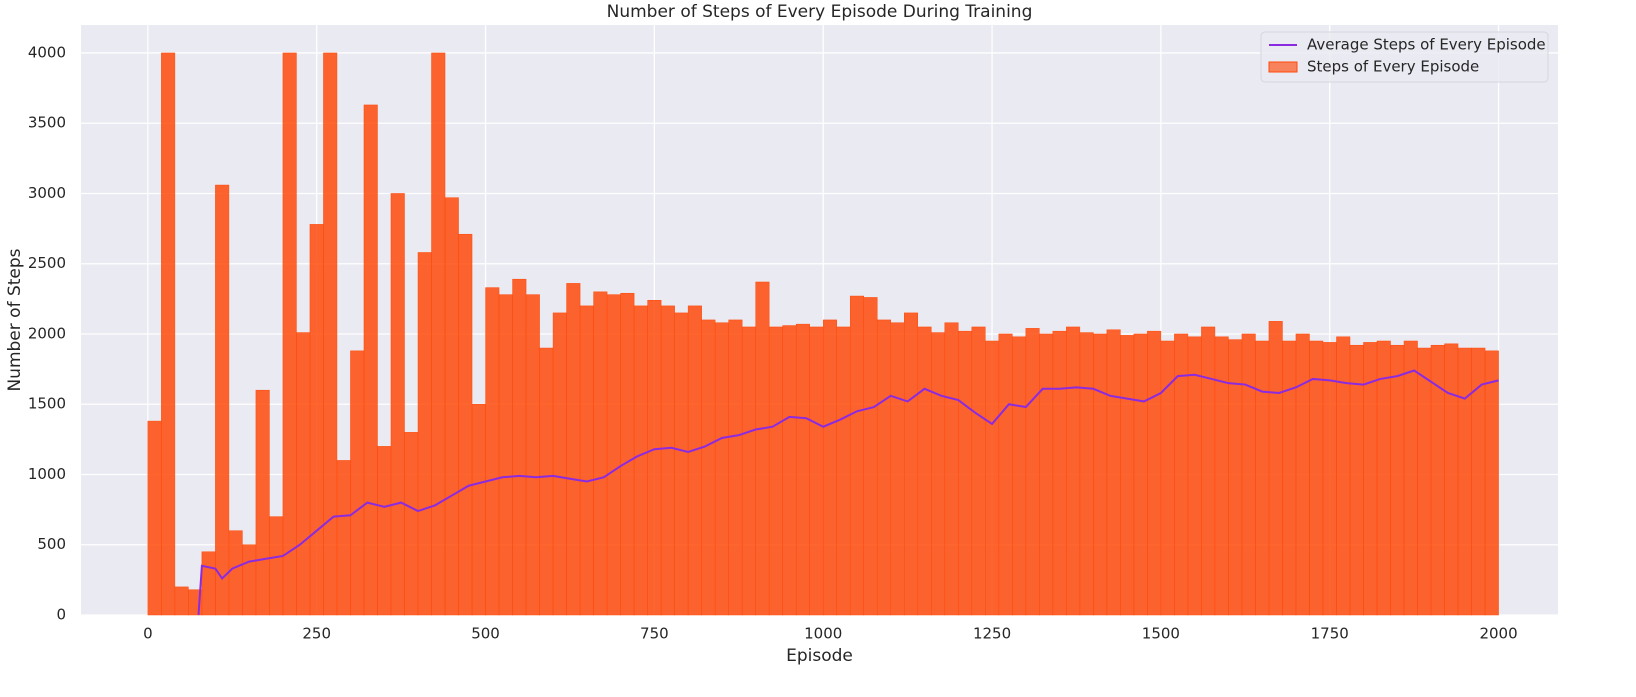 Image resolution: width=1636 pixels, height=697 pixels. Describe the element at coordinates (316, 634) in the screenshot. I see `x-tick-label: 250` at that location.